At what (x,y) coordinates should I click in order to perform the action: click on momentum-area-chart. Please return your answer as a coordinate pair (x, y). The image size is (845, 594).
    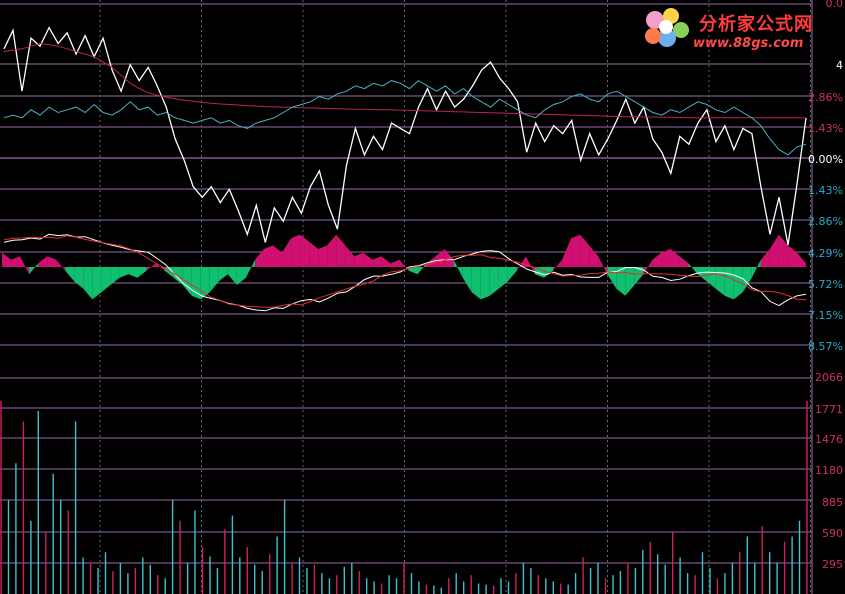
    Looking at the image, I should click on (404, 267).